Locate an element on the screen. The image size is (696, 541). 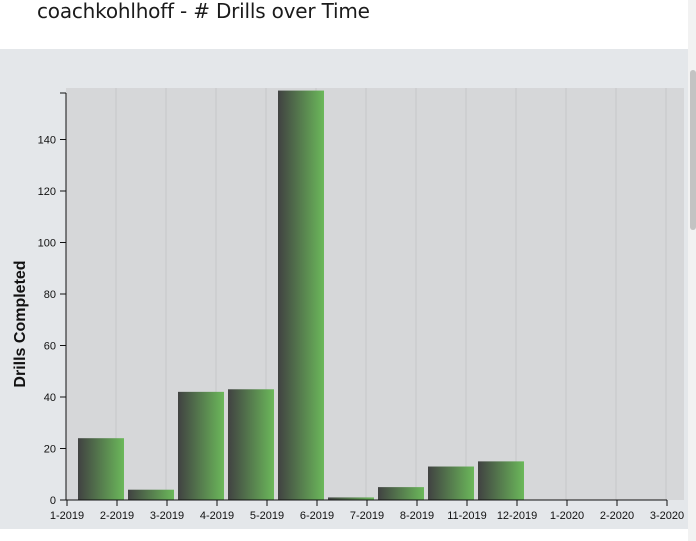
x-tick-label: 8-2019 is located at coordinates (417, 516).